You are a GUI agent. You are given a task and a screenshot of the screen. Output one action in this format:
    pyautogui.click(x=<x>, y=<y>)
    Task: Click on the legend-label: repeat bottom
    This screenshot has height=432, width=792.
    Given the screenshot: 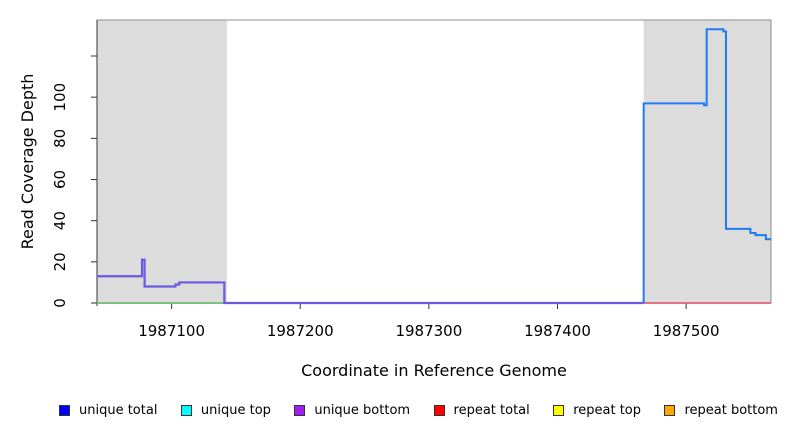 What is the action you would take?
    pyautogui.click(x=731, y=410)
    